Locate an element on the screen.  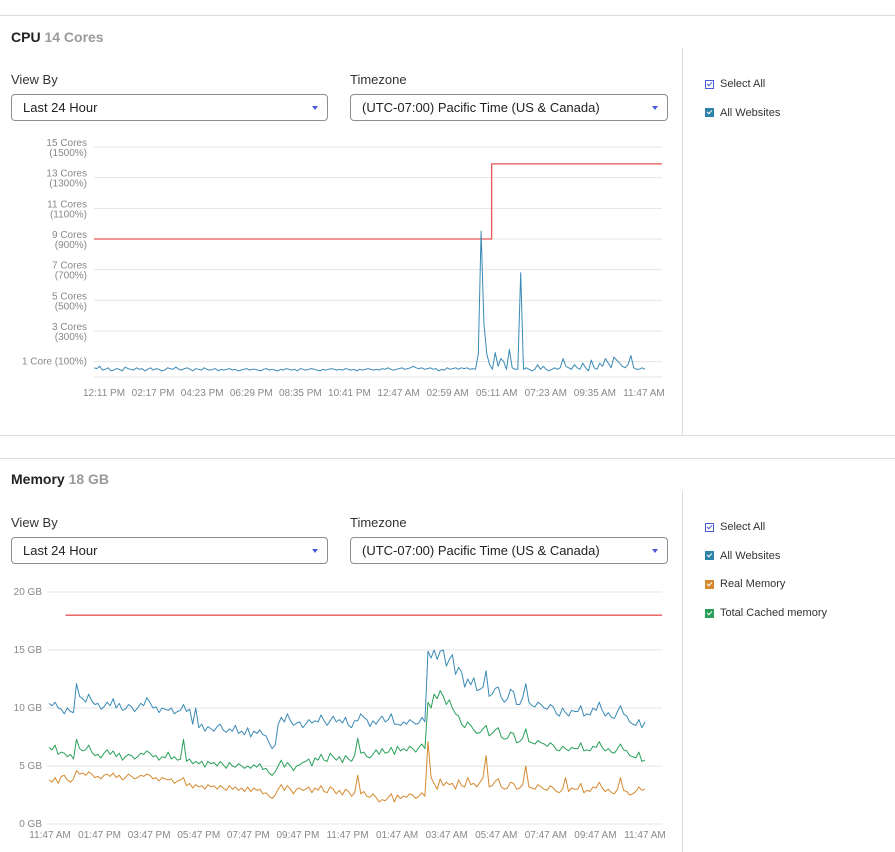
cpu-view-by-label: View By is located at coordinates (34, 79).